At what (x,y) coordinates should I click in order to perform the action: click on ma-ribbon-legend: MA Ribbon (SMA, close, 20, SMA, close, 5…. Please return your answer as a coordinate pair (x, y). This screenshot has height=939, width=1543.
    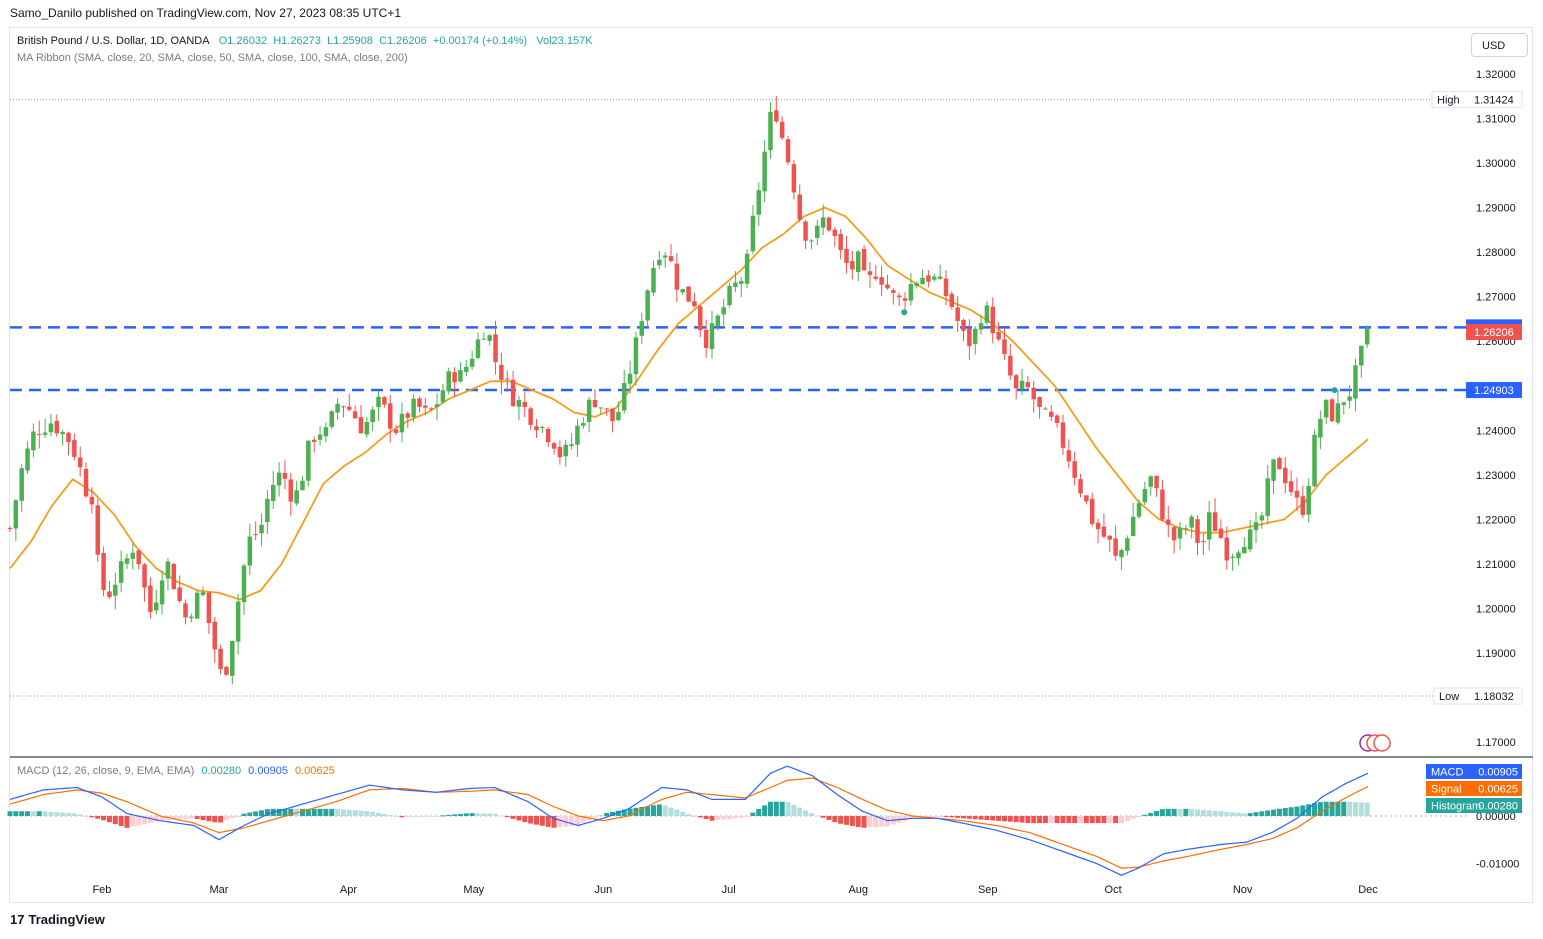
    Looking at the image, I should click on (212, 58).